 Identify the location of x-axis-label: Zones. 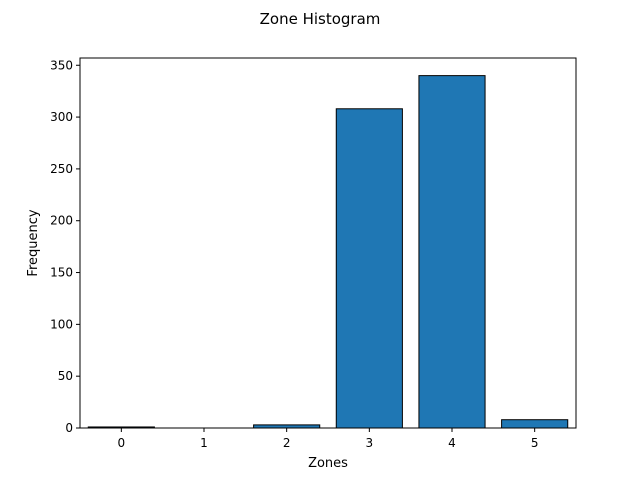
(328, 463).